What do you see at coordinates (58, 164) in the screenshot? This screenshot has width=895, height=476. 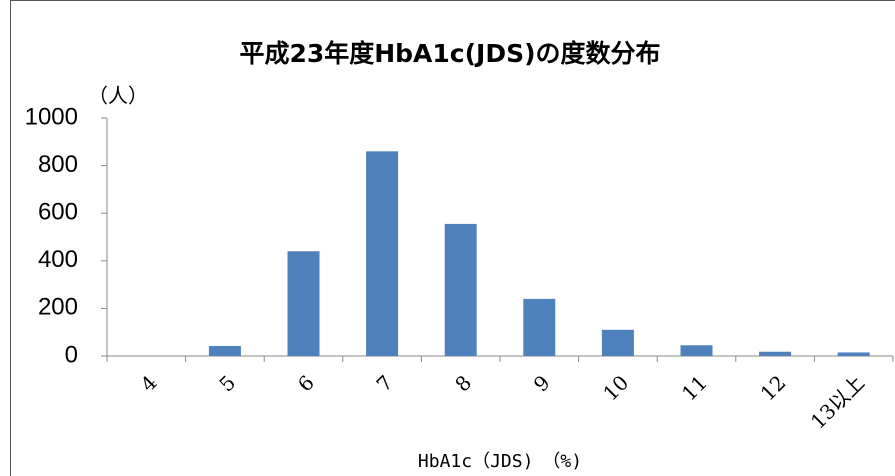 I see `y-tick-label: 800` at bounding box center [58, 164].